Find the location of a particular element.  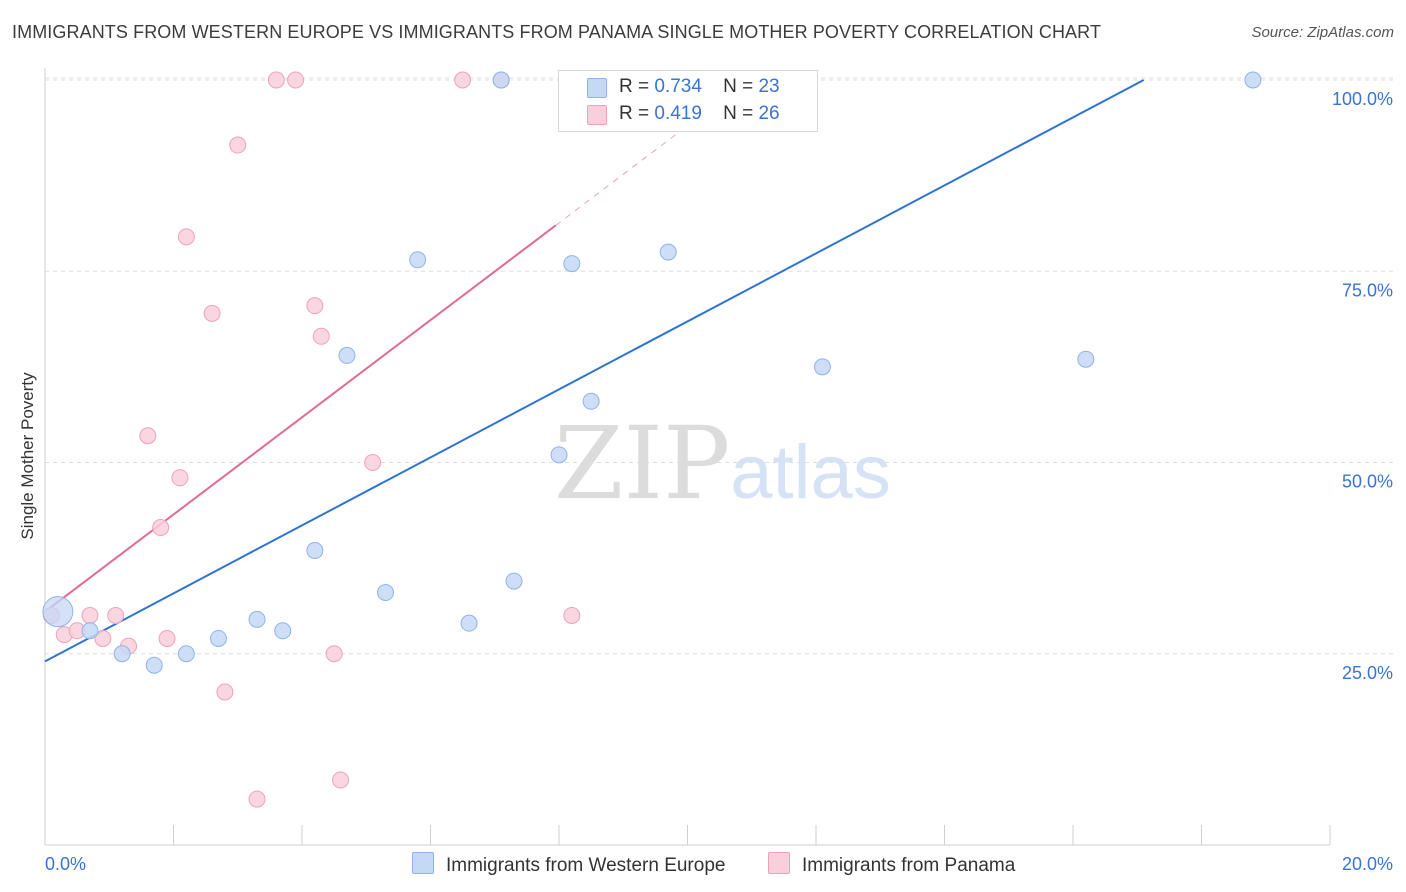

correlation-legend: R = 0.734 N = 23 R = 0.419 N = 26 is located at coordinates (688, 101).